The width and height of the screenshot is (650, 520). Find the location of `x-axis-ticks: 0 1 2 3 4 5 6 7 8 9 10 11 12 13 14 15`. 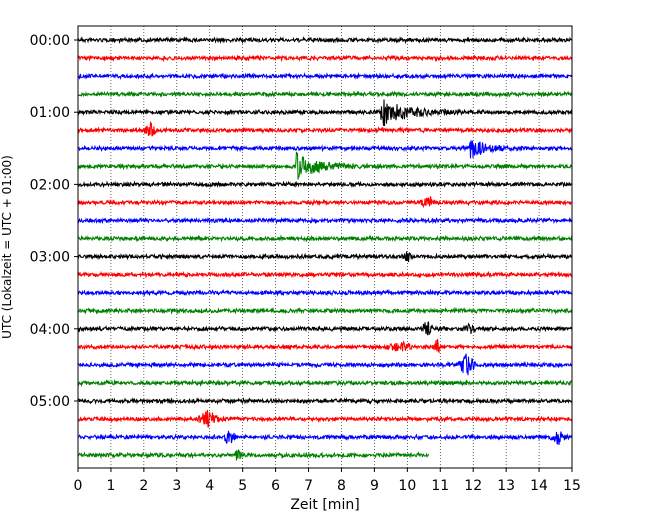

x-axis-ticks: 0 1 2 3 4 5 6 7 8 9 10 11 12 13 14 15 is located at coordinates (327, 481).